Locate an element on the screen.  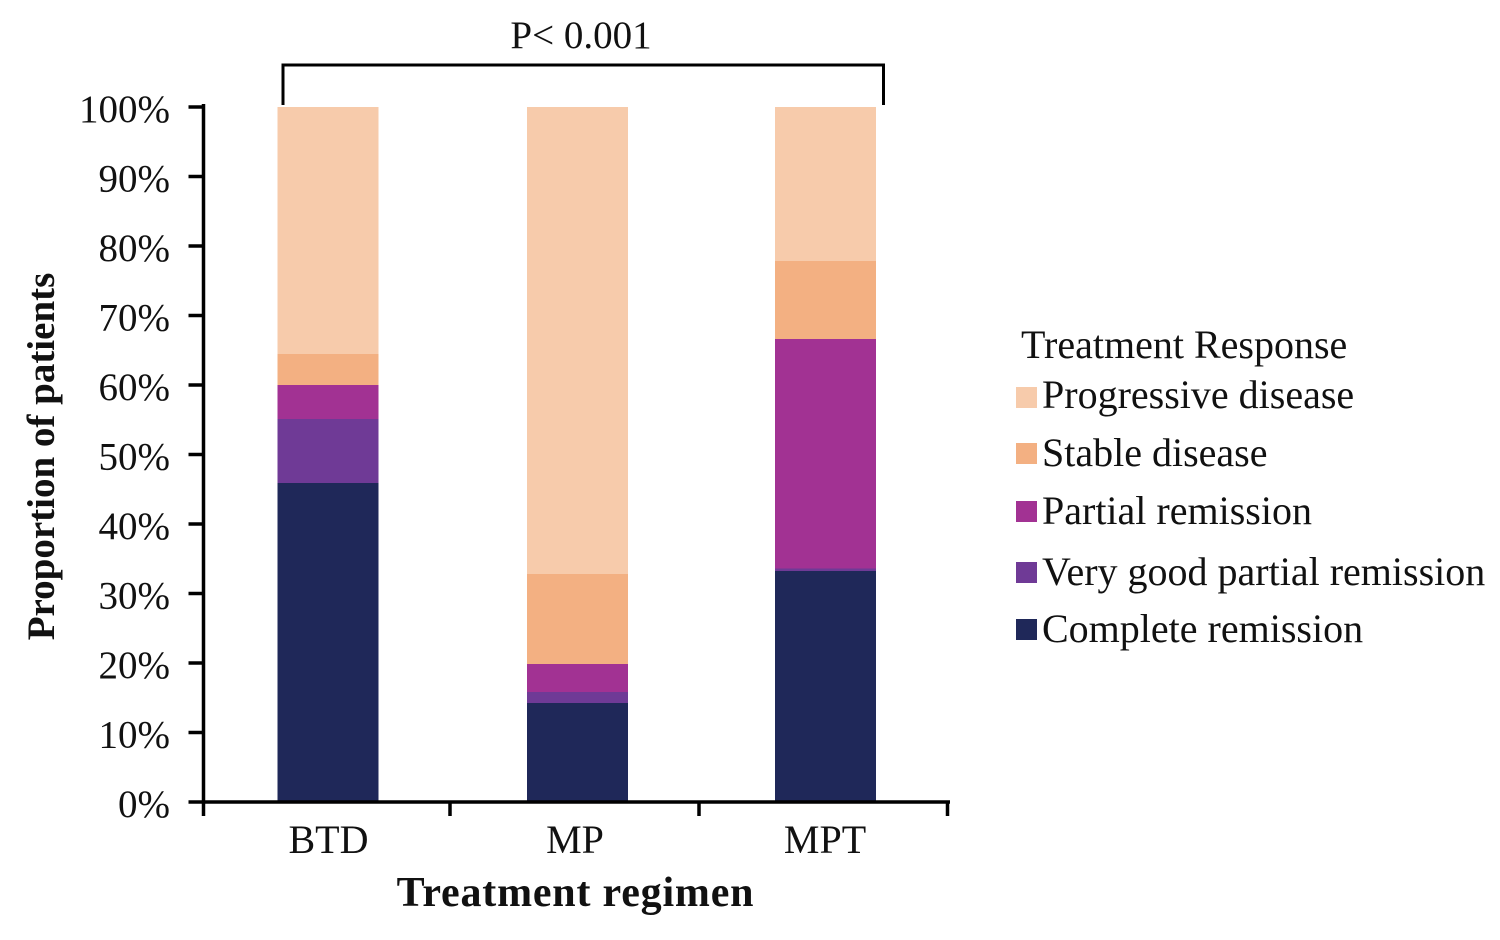
svg-text: Partial remission is located at coordinates (1177, 510).